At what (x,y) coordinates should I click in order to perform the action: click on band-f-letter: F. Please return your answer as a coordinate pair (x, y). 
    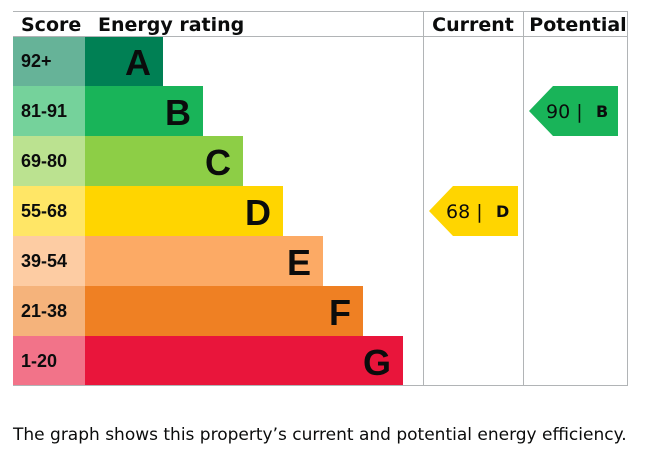
    Looking at the image, I should click on (340, 312).